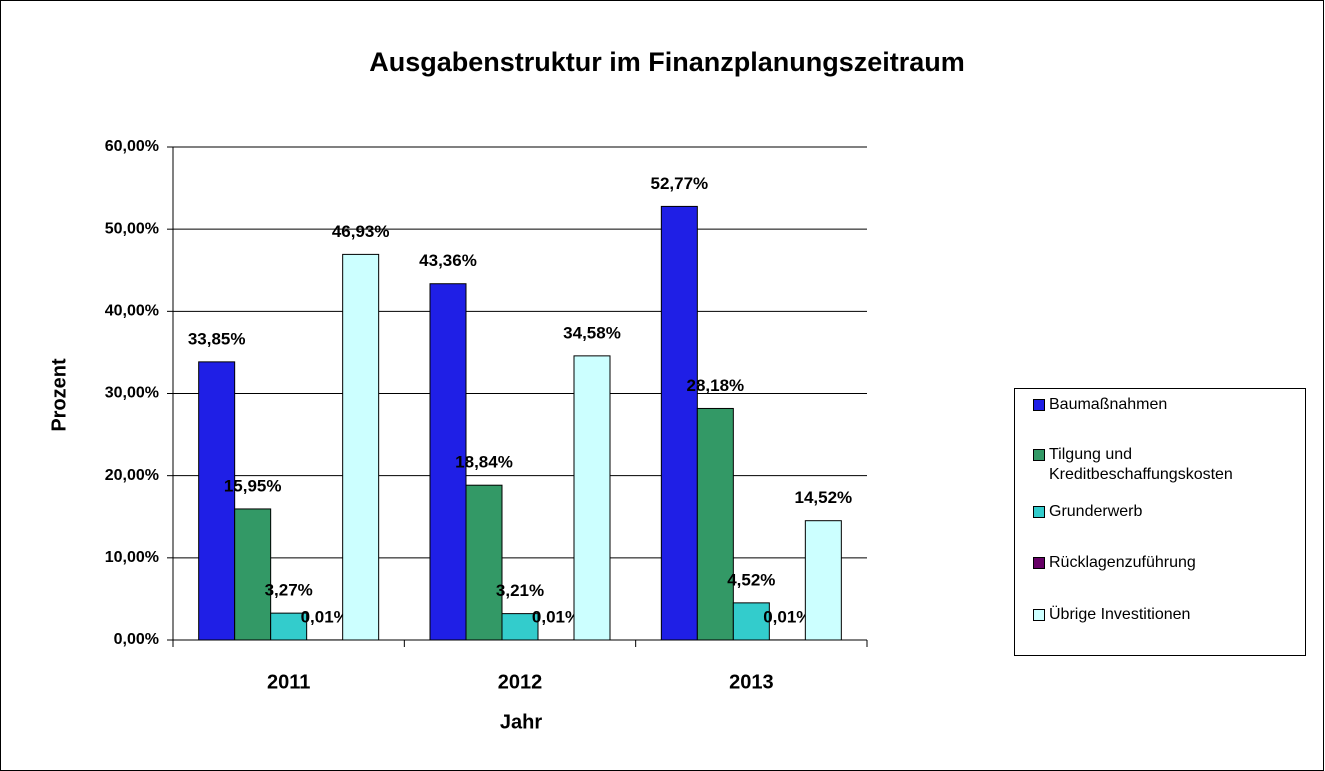 This screenshot has width=1325, height=771. Describe the element at coordinates (484, 462) in the screenshot. I see `value-label: 18,84%` at that location.